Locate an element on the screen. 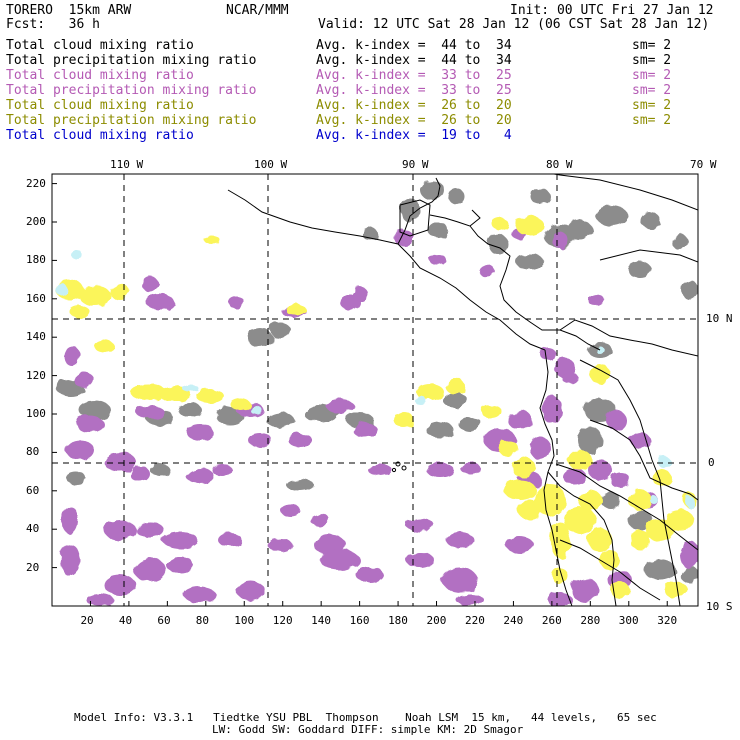 Image resolution: width=740 pixels, height=740 pixels. x-tick-label: 300 is located at coordinates (628, 620).